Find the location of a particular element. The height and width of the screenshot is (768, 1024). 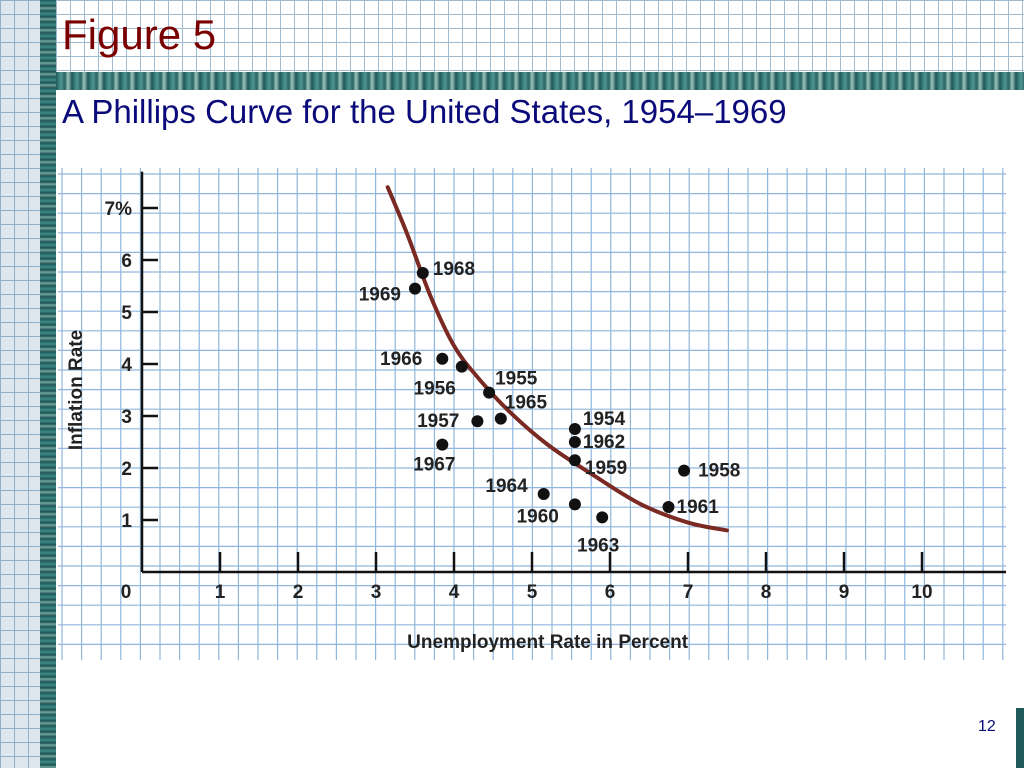

data-point-label: 1959 is located at coordinates (606, 468).